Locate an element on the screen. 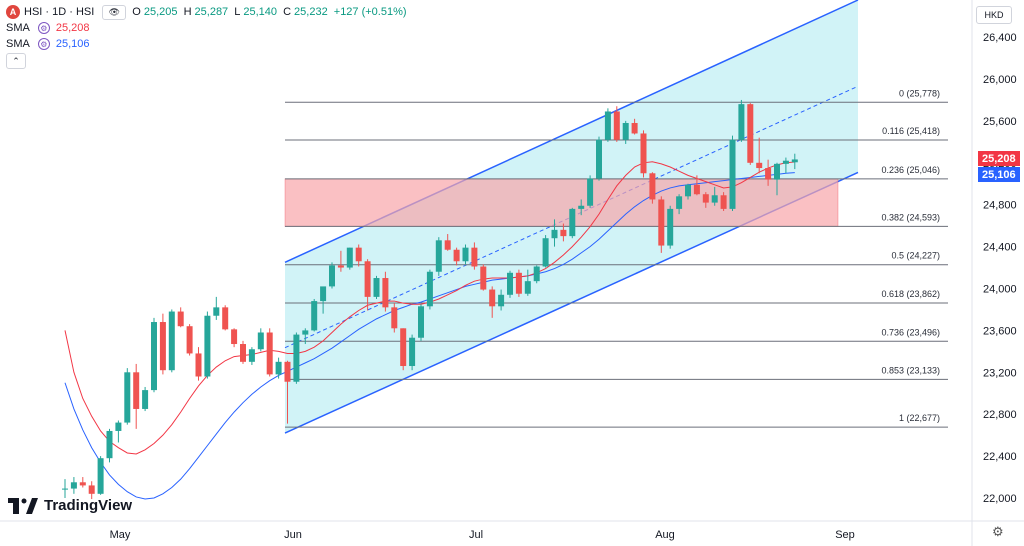  sma-row-2: SMA ⚙ 25,106 is located at coordinates (208, 44).